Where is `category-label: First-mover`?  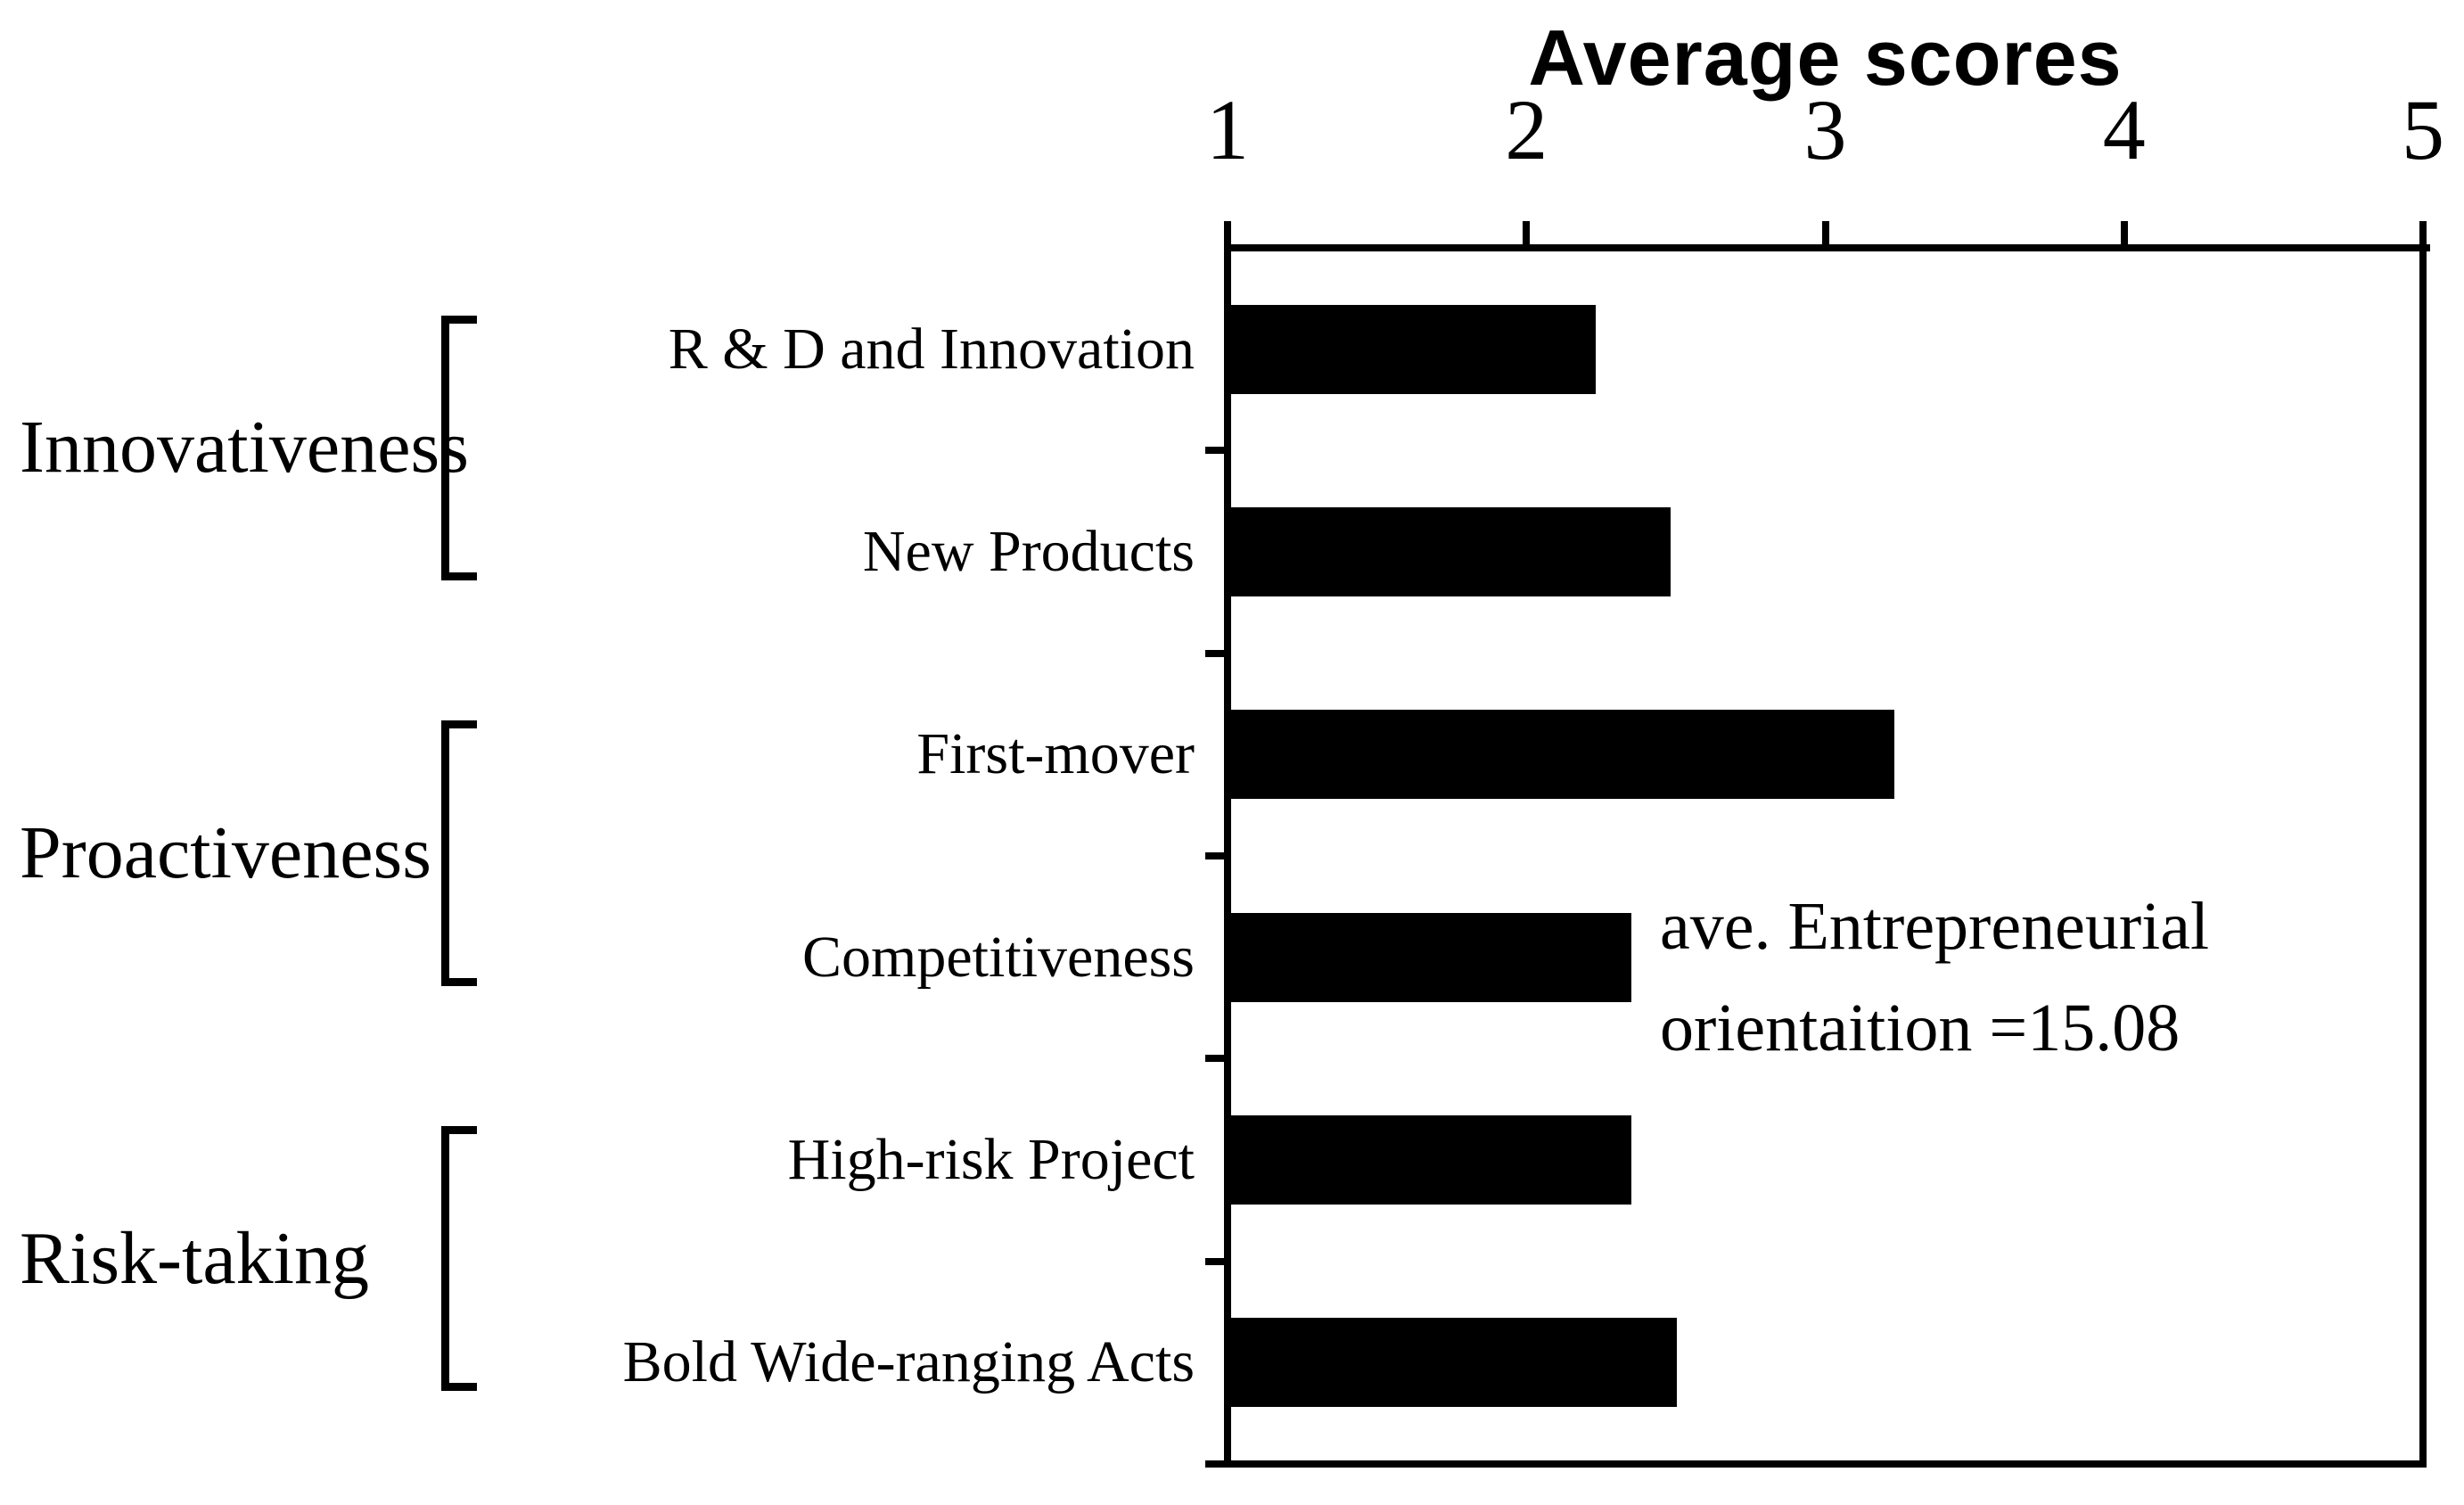
category-label: First-mover is located at coordinates (1055, 754).